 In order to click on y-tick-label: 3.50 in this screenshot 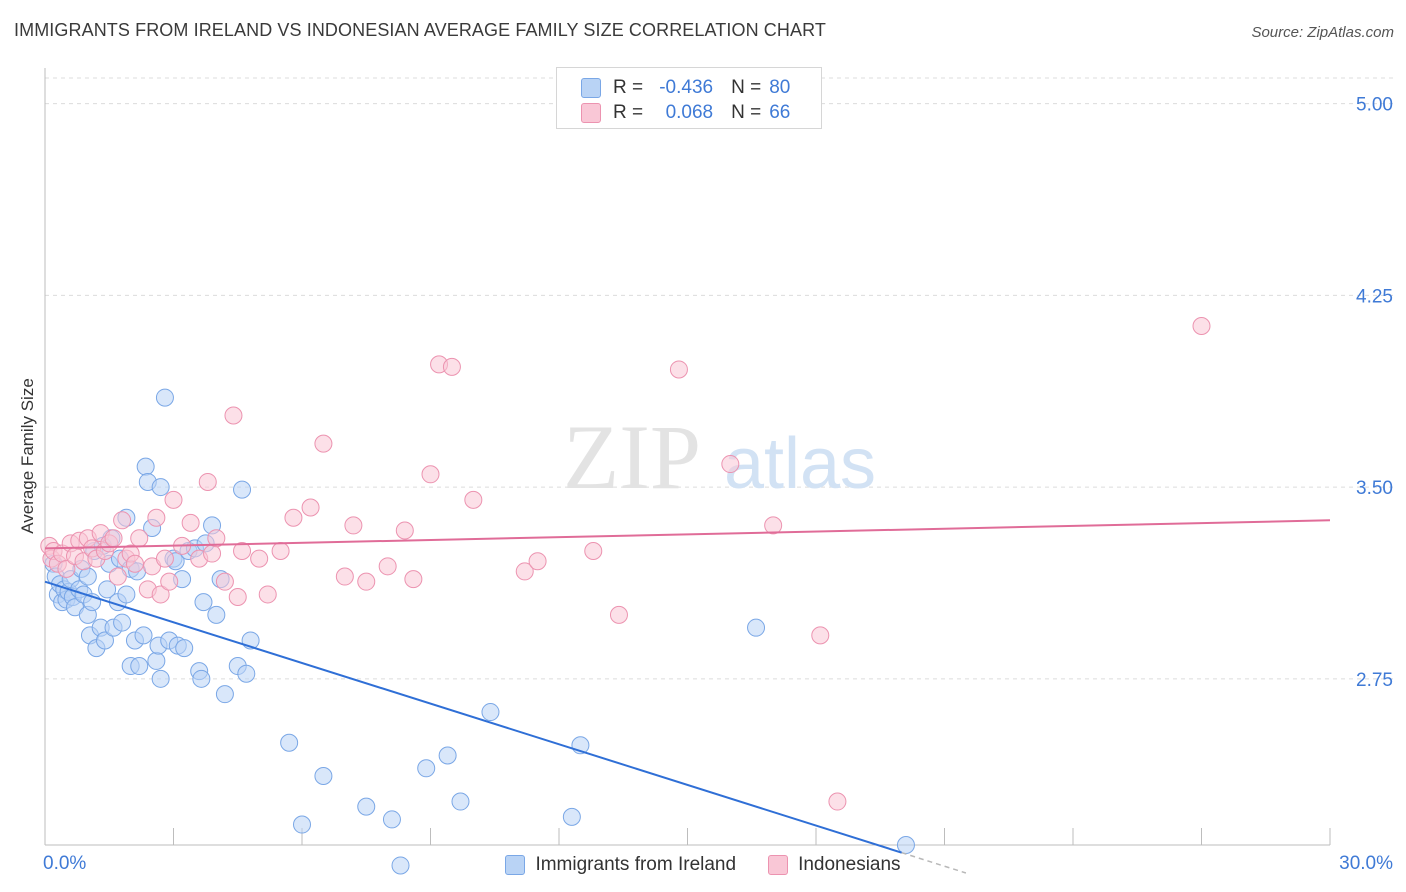, I will do `click(1374, 488)`.